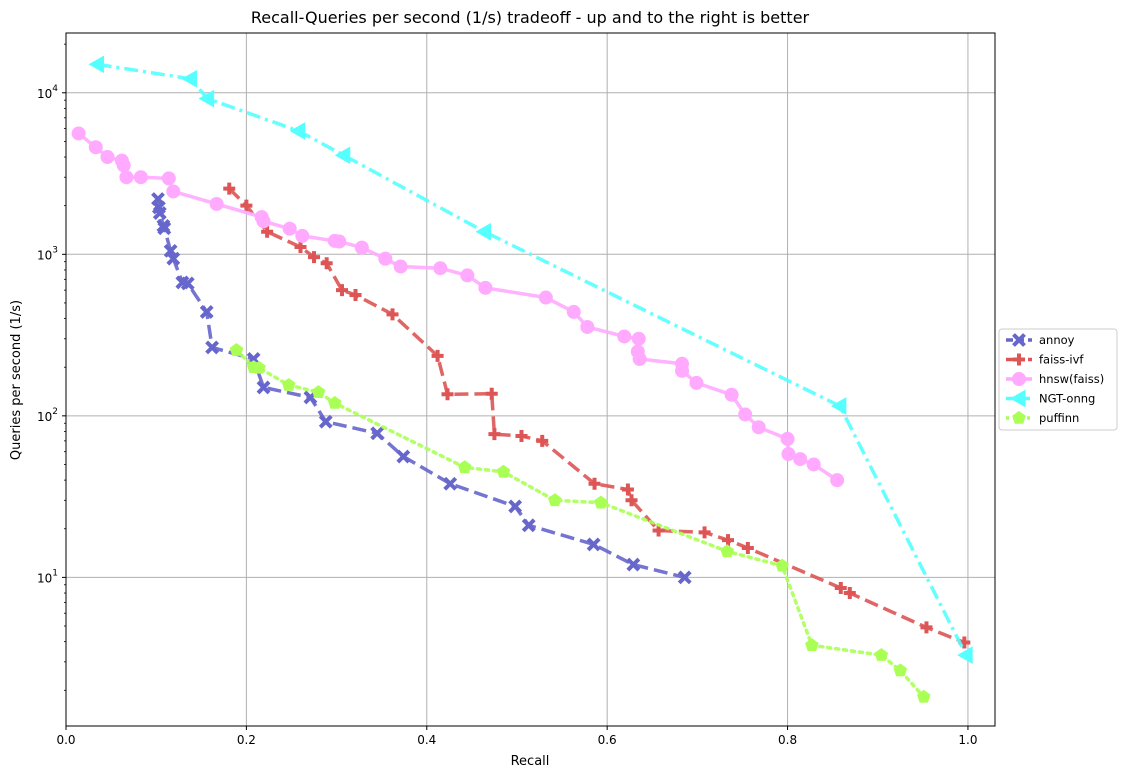  Describe the element at coordinates (1040, 340) in the screenshot. I see `legend-item: annoy` at that location.